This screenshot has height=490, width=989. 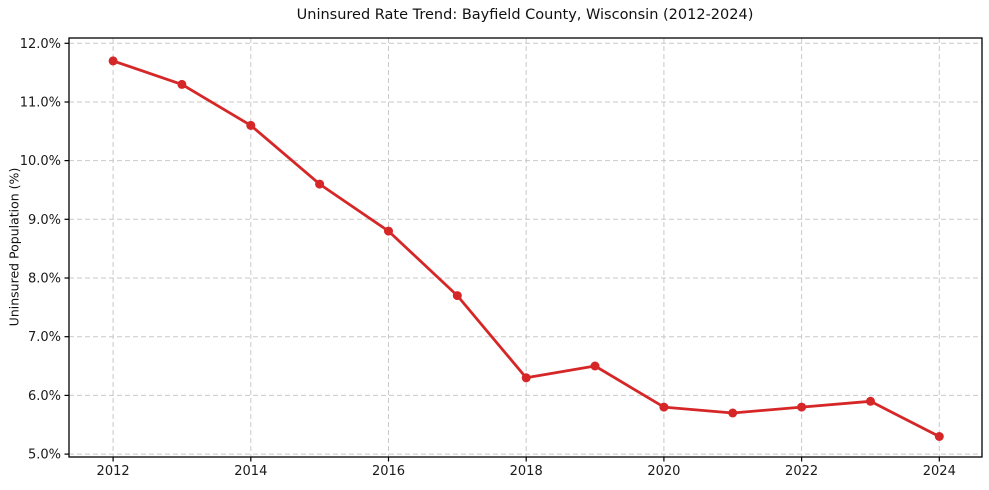 I want to click on y-tick-label: 8.0%, so click(x=44, y=279).